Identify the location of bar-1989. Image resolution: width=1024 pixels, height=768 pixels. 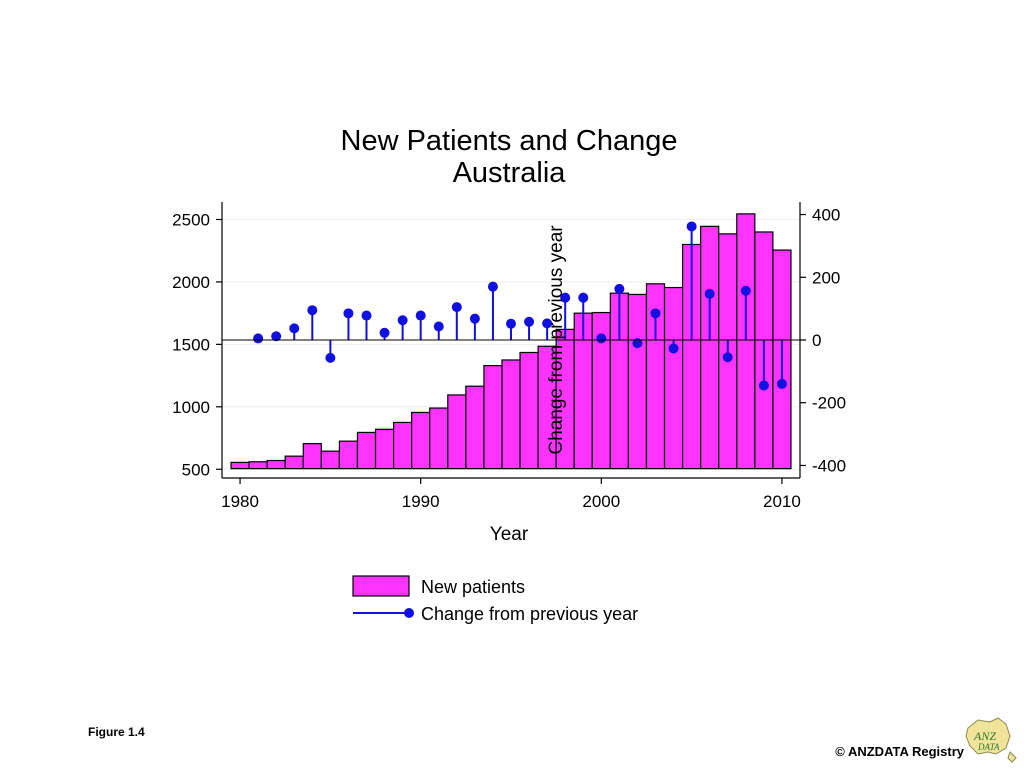
(402, 445).